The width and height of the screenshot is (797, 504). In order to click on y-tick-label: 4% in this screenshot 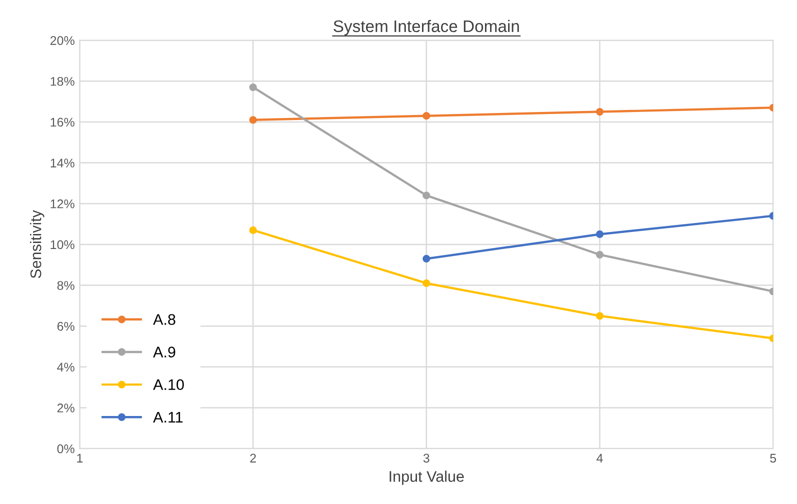, I will do `click(65, 367)`.